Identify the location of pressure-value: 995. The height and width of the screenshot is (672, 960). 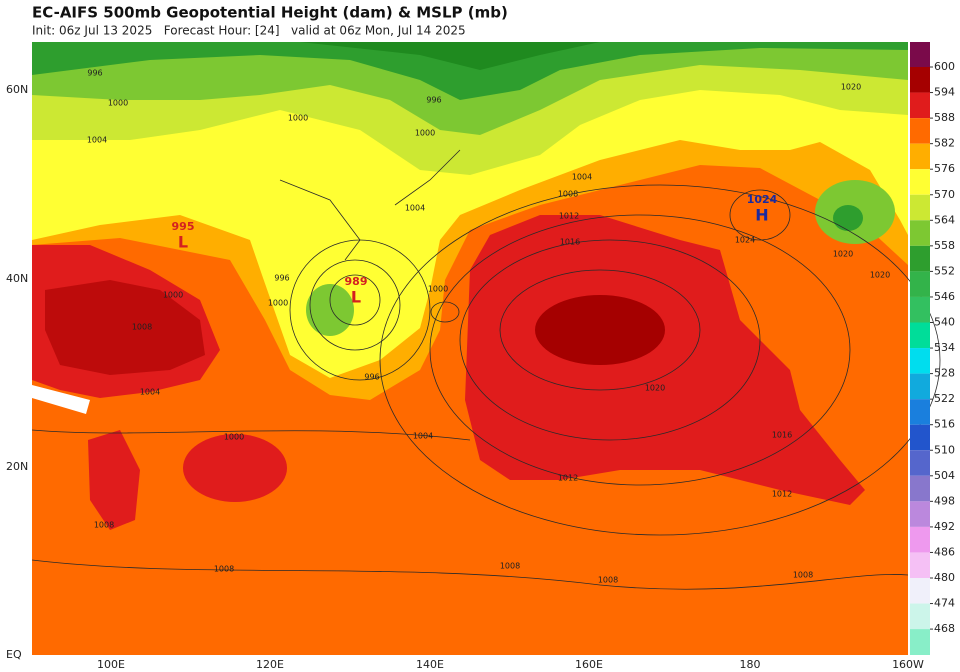
(183, 226).